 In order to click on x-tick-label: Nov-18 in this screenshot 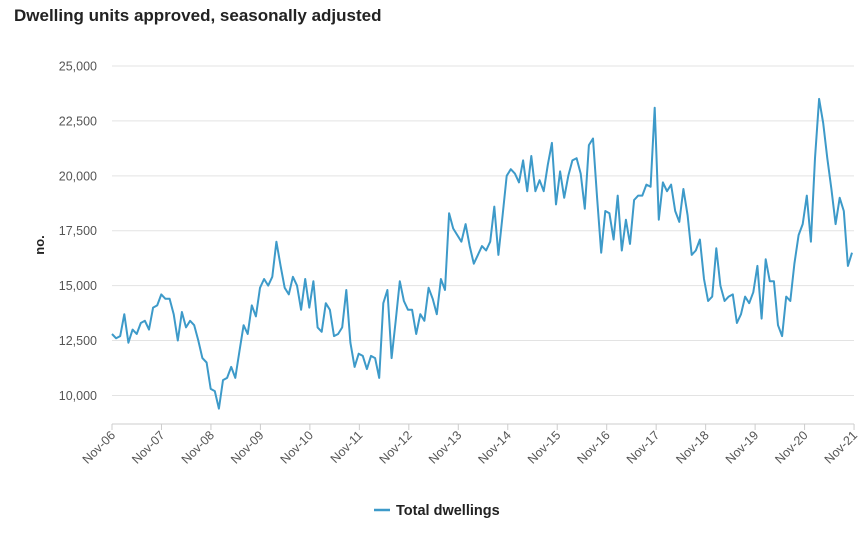, I will do `click(692, 447)`.